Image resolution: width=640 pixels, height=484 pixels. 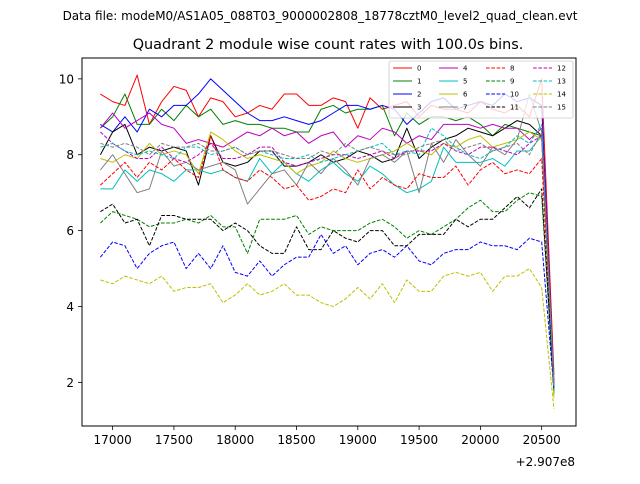 What do you see at coordinates (419, 82) in the screenshot?
I see `legend-label-1: 1` at bounding box center [419, 82].